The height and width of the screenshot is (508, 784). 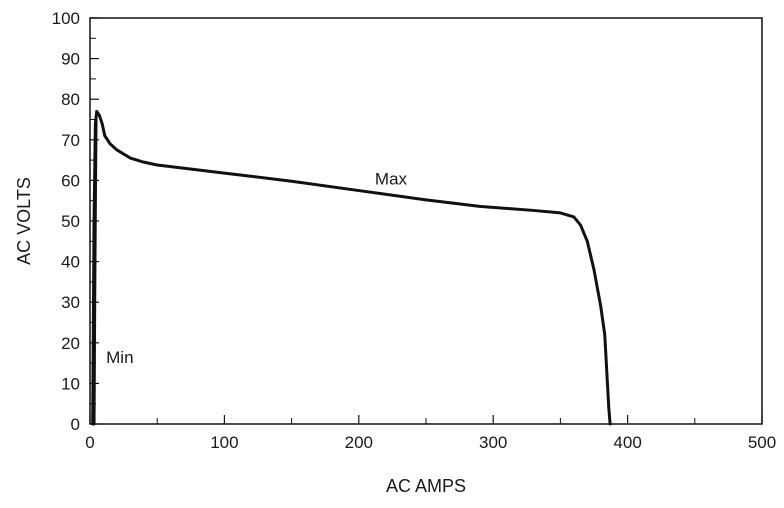 I want to click on x-tick-label: 100, so click(x=224, y=442).